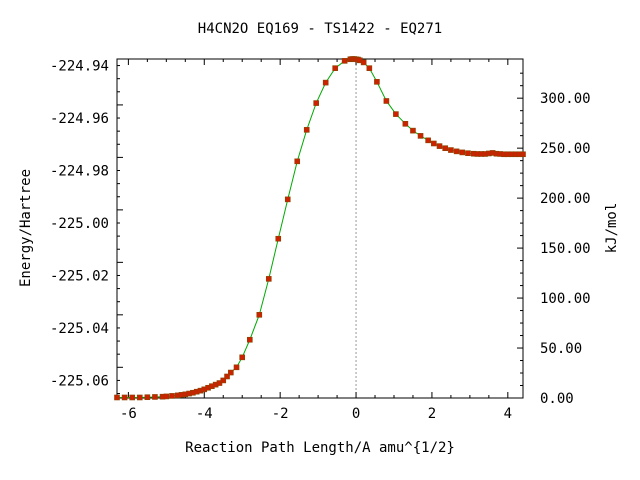 This screenshot has width=640, height=480. I want to click on y2-tick-label: 150.00, so click(565, 249).